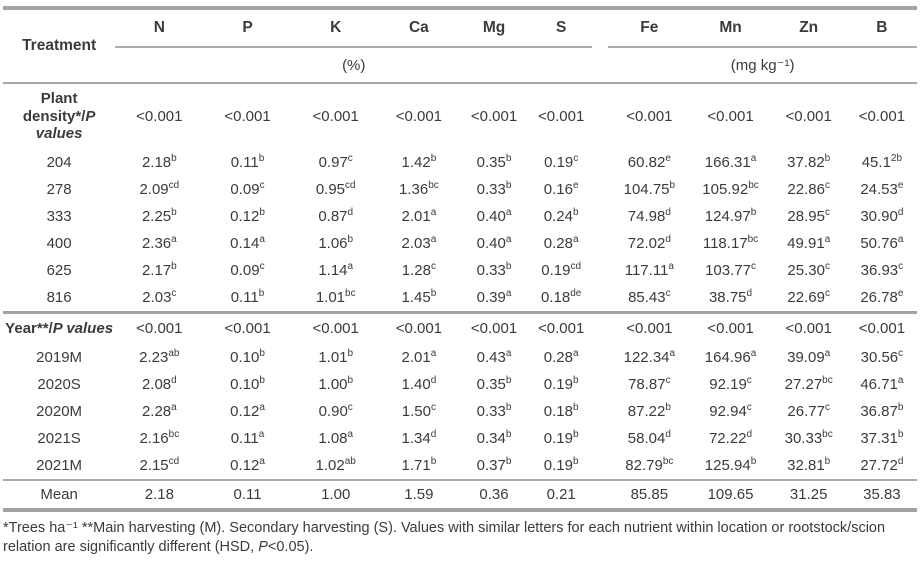 The image size is (920, 570). I want to click on value-cell: 0.28a, so click(561, 357).